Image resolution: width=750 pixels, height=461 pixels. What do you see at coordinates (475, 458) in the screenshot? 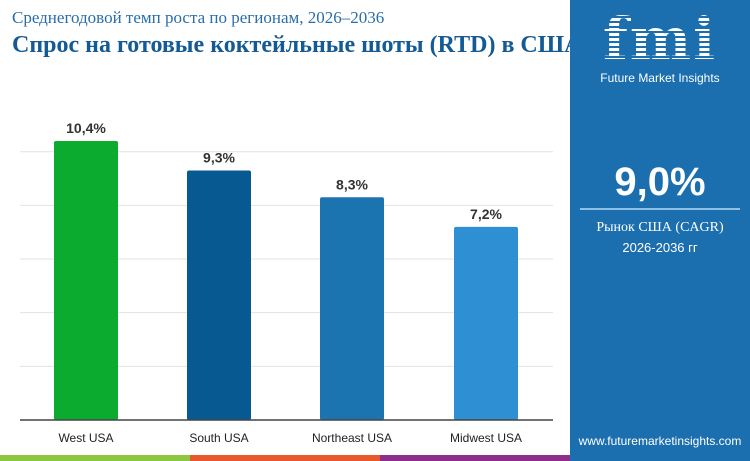
I see `stripe-purple` at bounding box center [475, 458].